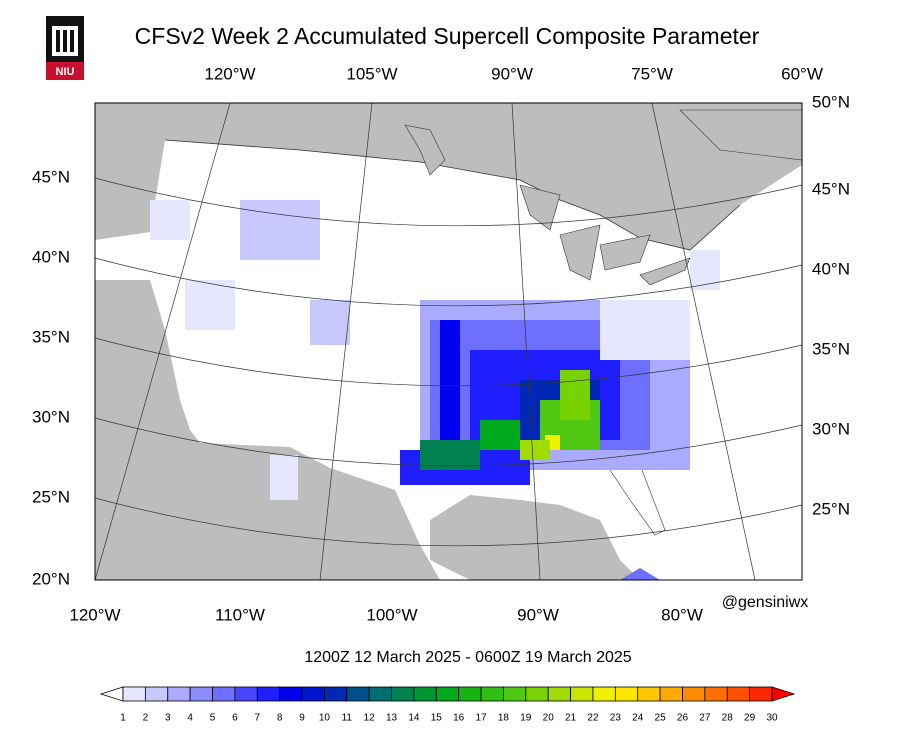 The height and width of the screenshot is (750, 897). What do you see at coordinates (240, 614) in the screenshot?
I see `axis-label: 110°W` at bounding box center [240, 614].